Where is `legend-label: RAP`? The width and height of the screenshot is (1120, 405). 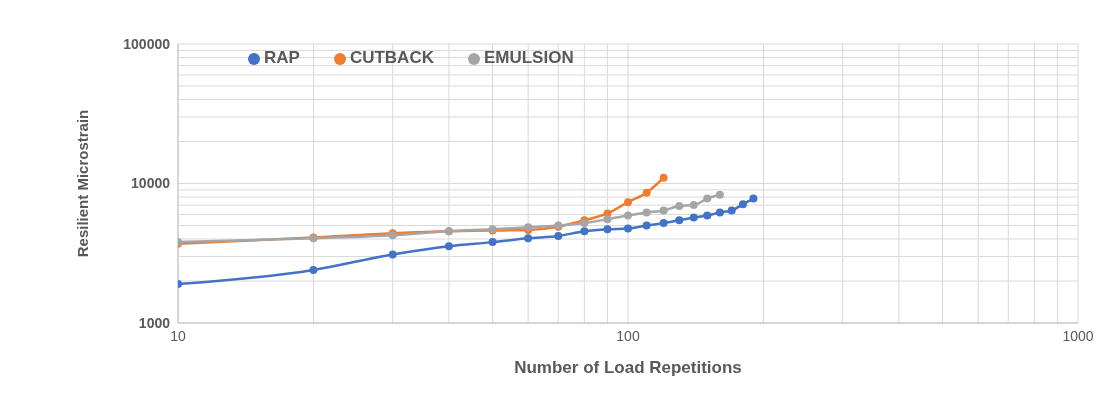 legend-label: RAP is located at coordinates (282, 57).